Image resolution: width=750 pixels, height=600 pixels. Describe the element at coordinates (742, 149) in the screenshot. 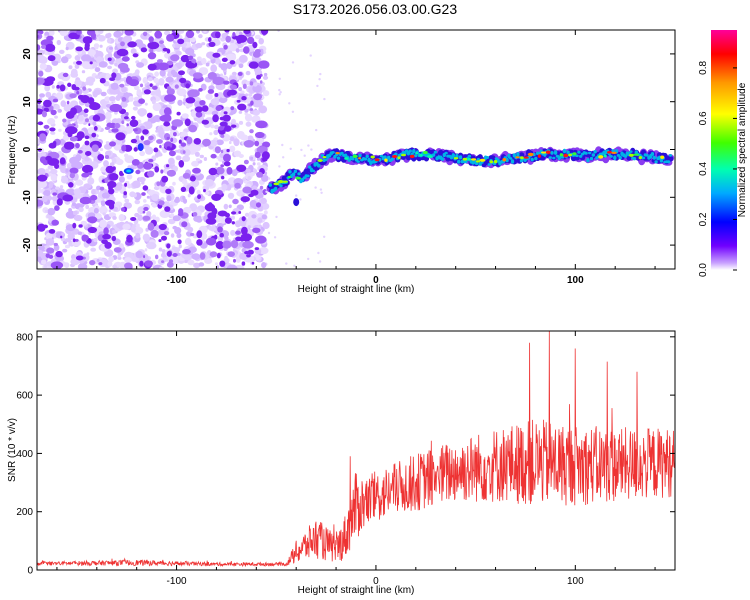

I see `colorbar-label: Normalized spectral amplitude` at that location.